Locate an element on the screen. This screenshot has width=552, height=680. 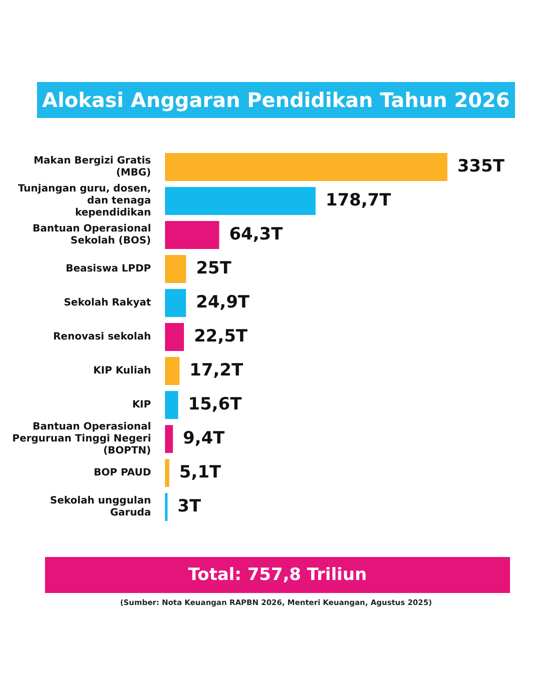
y-tick-label: Makan Bergizi Gratis (MBG) is located at coordinates (93, 167).